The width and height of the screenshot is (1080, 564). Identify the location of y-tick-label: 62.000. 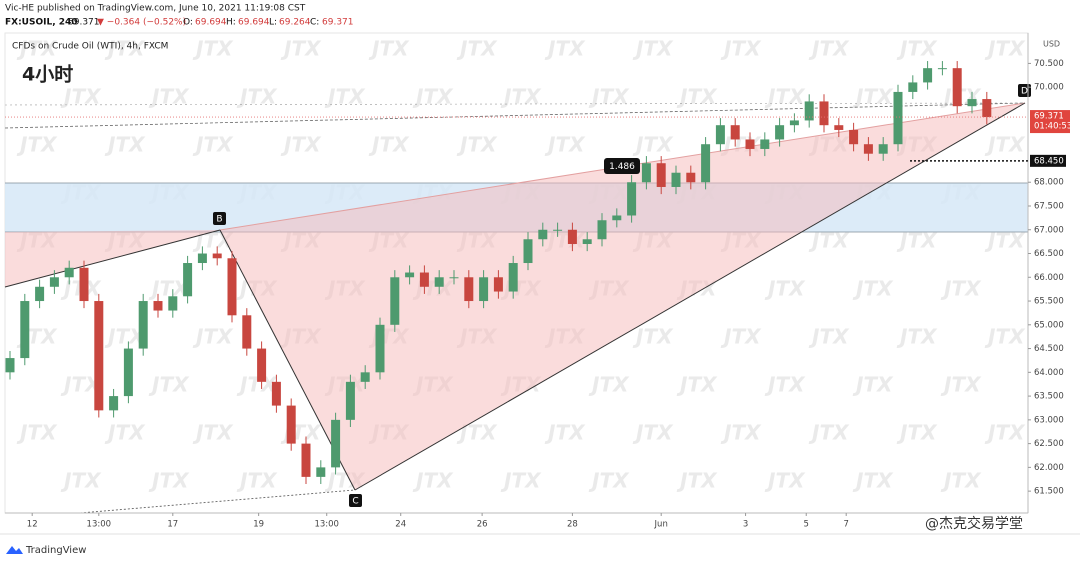
(1049, 468).